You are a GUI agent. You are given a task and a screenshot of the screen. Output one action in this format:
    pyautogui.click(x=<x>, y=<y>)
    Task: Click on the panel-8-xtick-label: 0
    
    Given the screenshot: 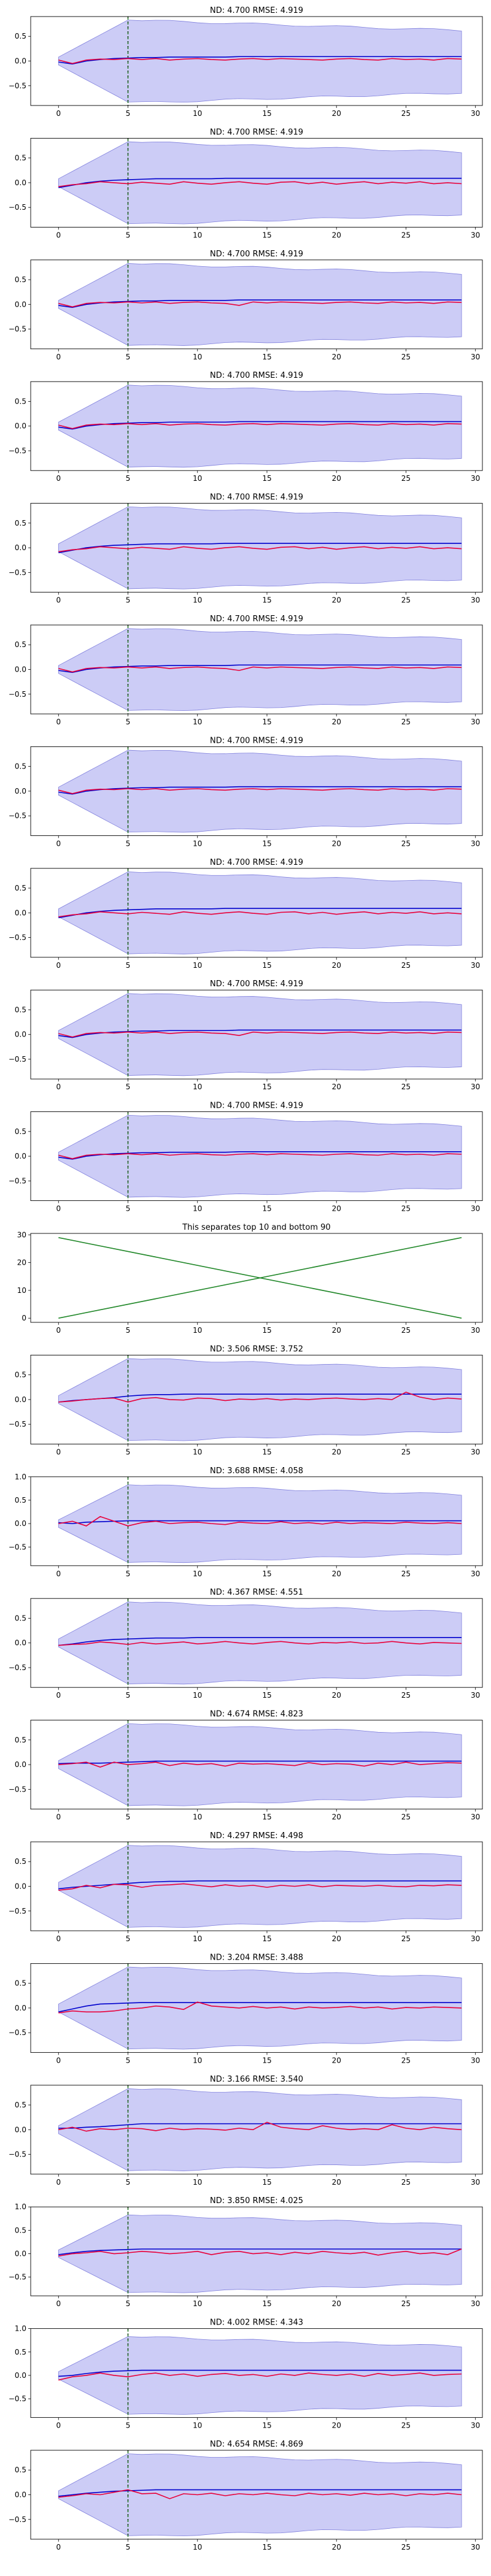 What is the action you would take?
    pyautogui.click(x=59, y=965)
    